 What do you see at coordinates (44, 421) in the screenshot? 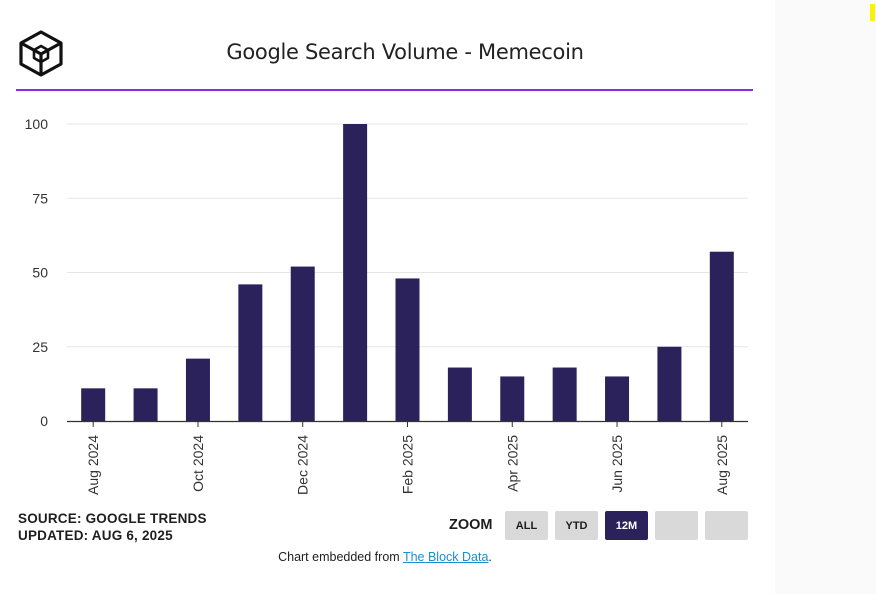
I see `y-tick-label: 0` at bounding box center [44, 421].